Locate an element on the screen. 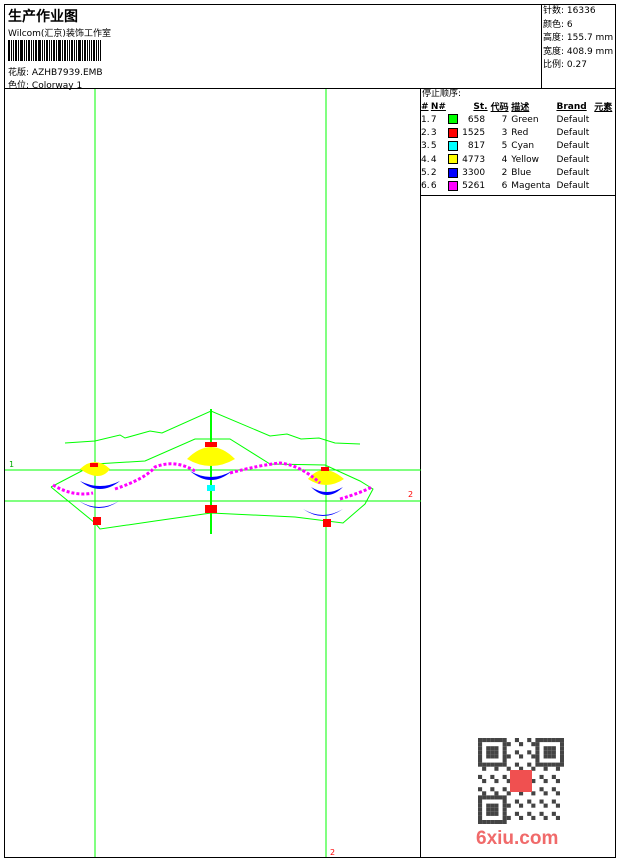 The image size is (620, 860). col-code: 代码 is located at coordinates (499, 108).